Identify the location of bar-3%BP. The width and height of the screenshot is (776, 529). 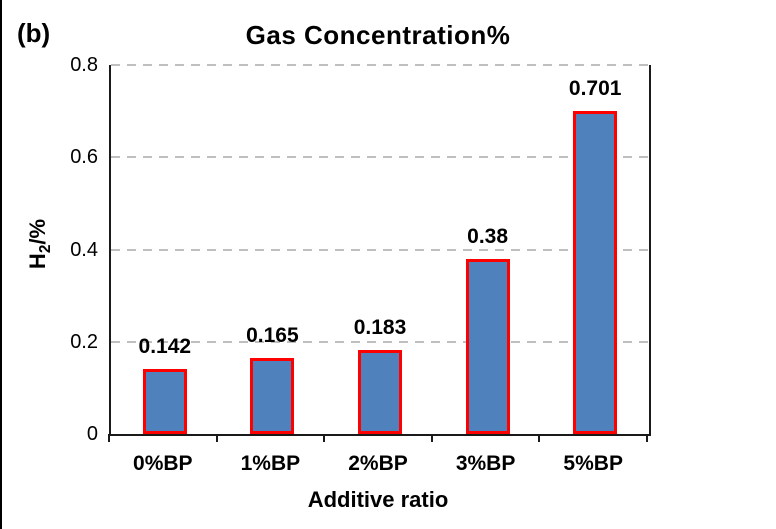
(487, 346).